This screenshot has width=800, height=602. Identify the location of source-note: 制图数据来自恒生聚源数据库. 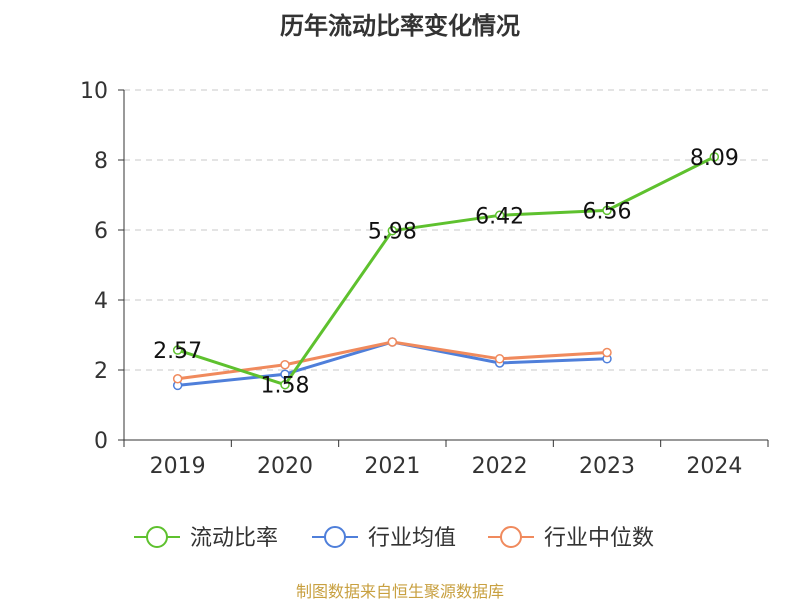
(399, 591).